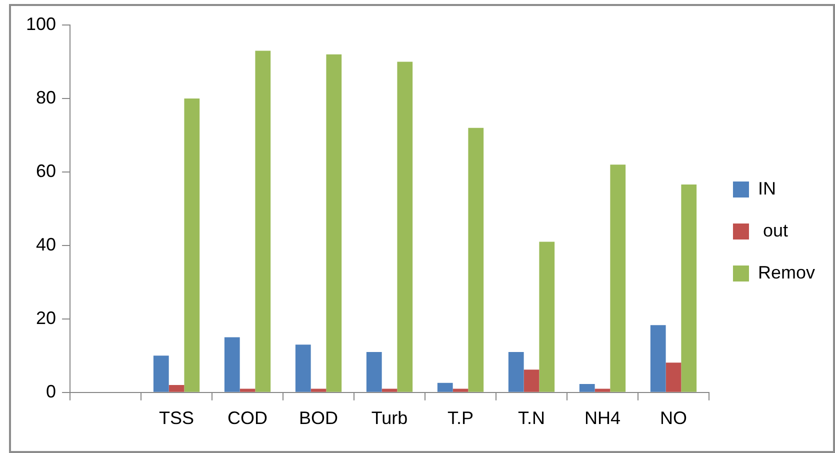  Describe the element at coordinates (46, 318) in the screenshot. I see `y-tick-label: 20` at that location.